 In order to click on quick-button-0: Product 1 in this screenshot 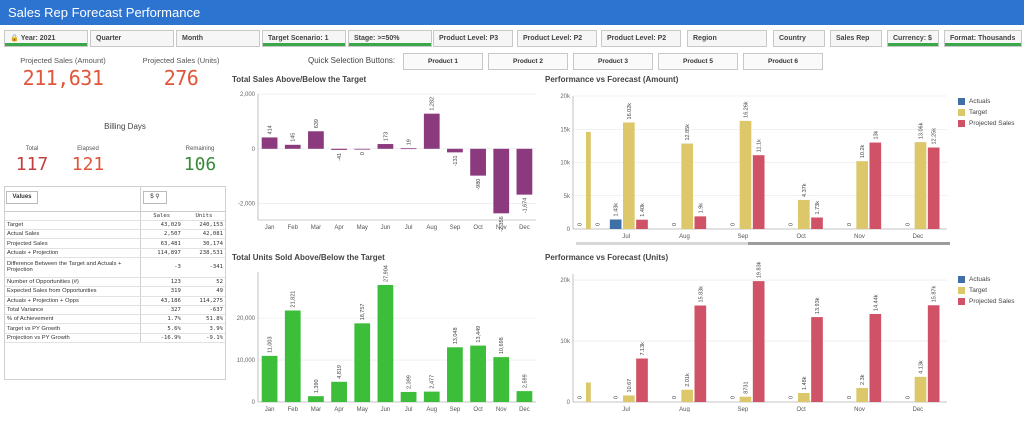, I will do `click(443, 61)`.